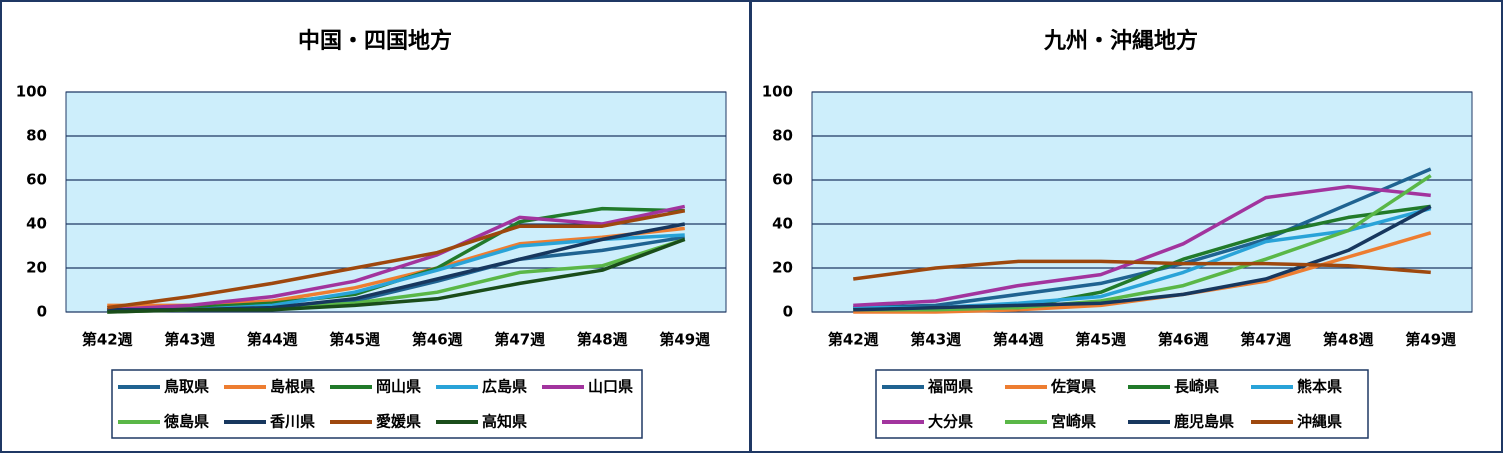 The width and height of the screenshot is (1503, 453). What do you see at coordinates (292, 422) in the screenshot?
I see `legend-label: 香川県` at bounding box center [292, 422].